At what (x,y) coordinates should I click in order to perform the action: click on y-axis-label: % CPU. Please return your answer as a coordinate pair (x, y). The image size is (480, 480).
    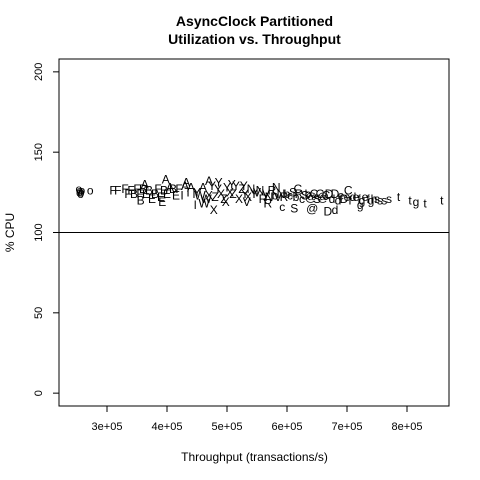
    Looking at the image, I should click on (10, 232).